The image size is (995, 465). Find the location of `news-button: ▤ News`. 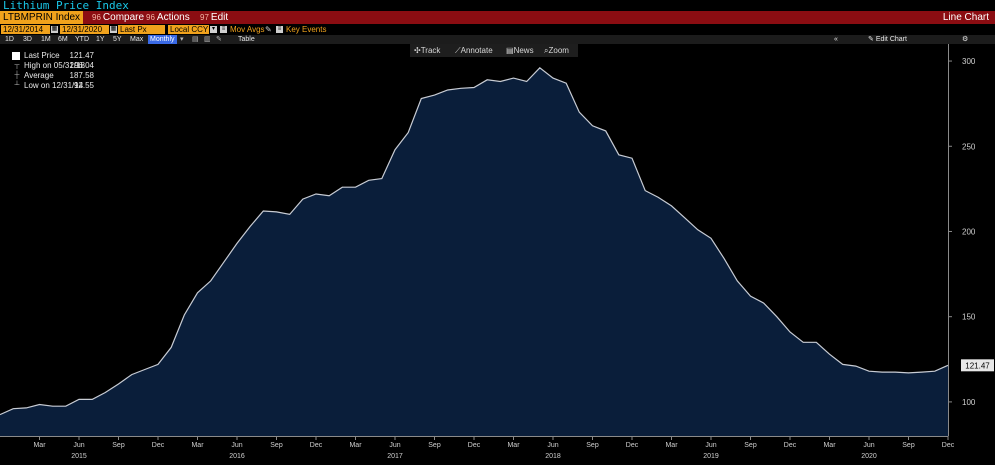

news-button: ▤ News is located at coordinates (520, 50).